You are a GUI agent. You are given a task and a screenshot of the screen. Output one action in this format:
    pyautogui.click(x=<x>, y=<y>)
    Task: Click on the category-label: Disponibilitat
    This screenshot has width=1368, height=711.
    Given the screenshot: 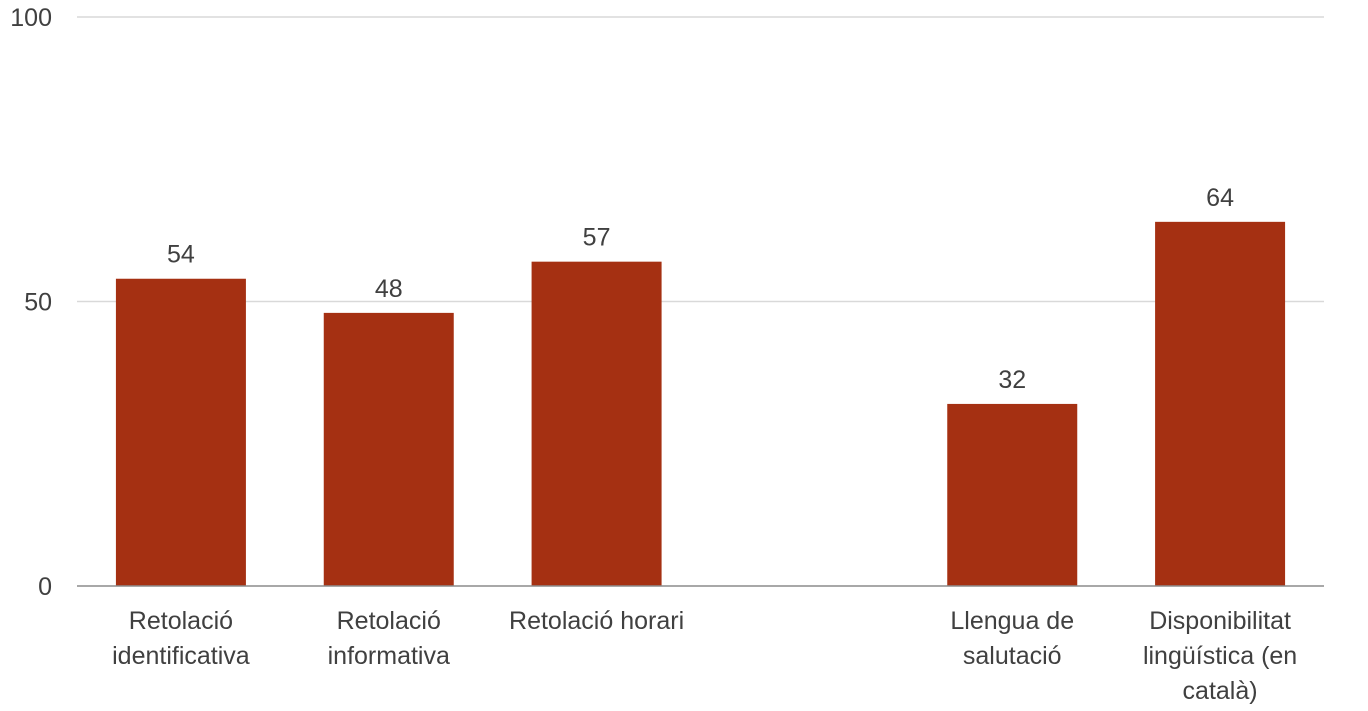 What is the action you would take?
    pyautogui.click(x=1220, y=621)
    